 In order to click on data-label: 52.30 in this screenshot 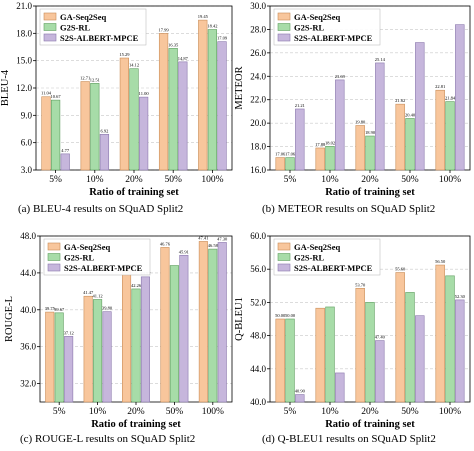, I will do `click(460, 296)`.